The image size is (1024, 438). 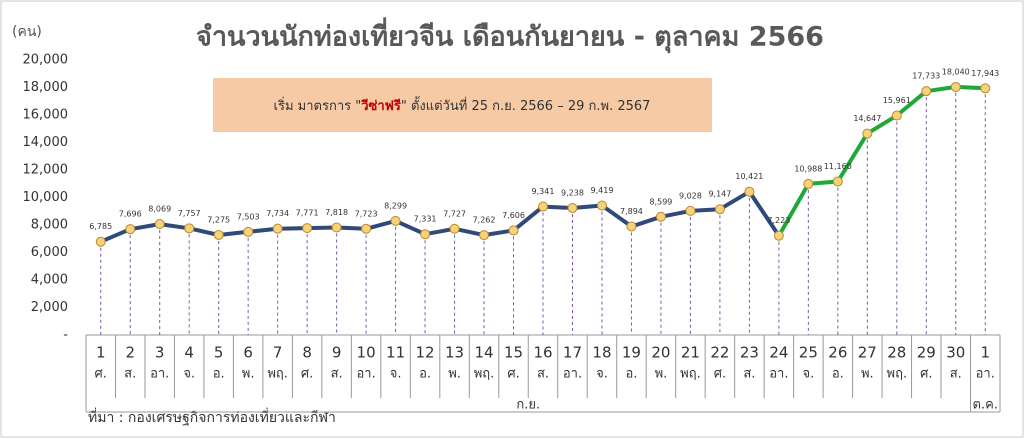 What do you see at coordinates (337, 353) in the screenshot?
I see `x-tick-label: 9` at bounding box center [337, 353].